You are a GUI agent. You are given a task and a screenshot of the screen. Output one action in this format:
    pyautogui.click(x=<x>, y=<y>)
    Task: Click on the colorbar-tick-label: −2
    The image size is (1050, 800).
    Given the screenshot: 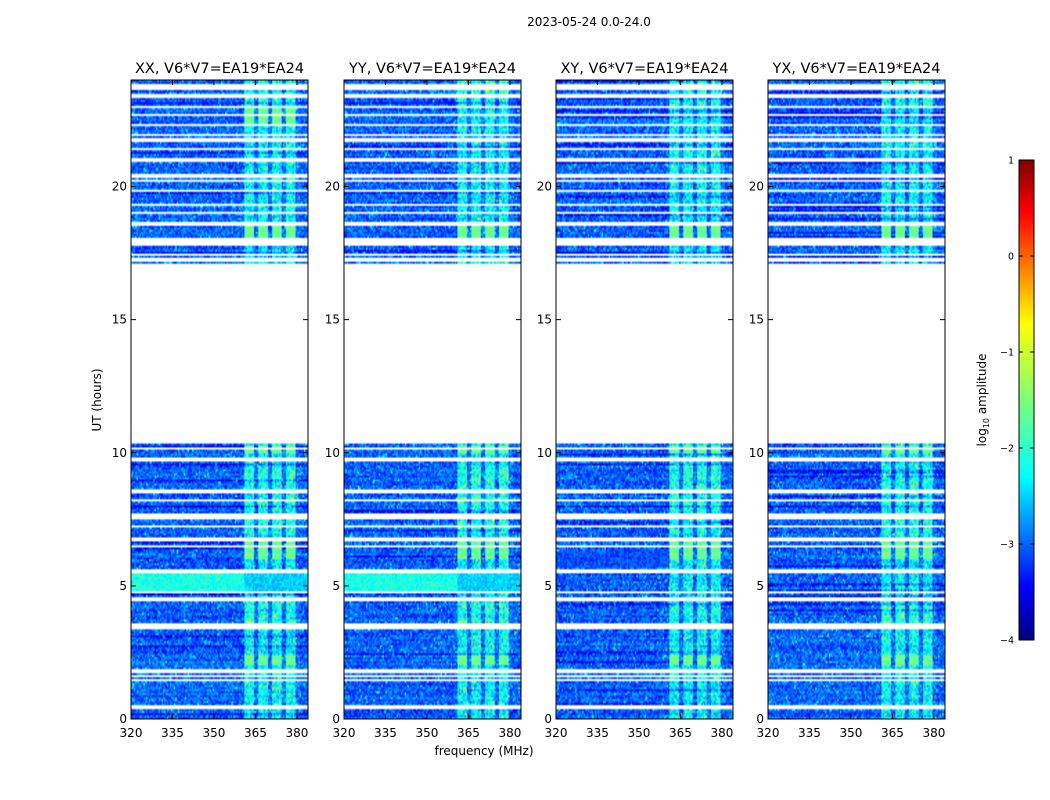 What is the action you would take?
    pyautogui.click(x=1007, y=449)
    